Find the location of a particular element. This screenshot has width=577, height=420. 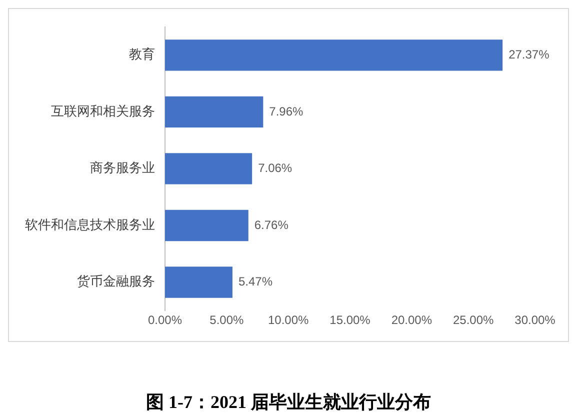

x-tick-label: 0.00% is located at coordinates (165, 320).